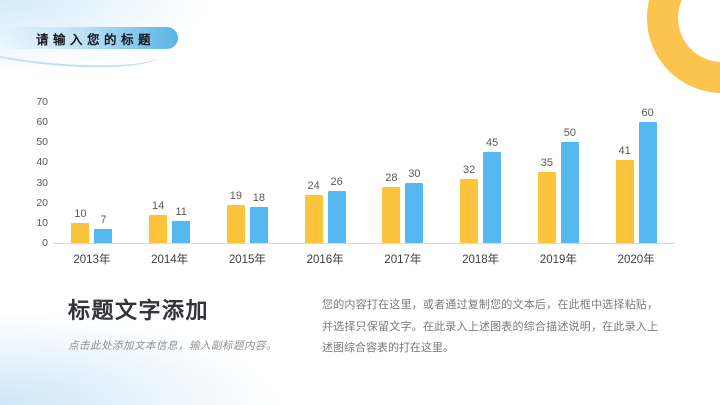 The width and height of the screenshot is (720, 405). Describe the element at coordinates (481, 172) in the screenshot. I see `bar-group: 32 45` at that location.